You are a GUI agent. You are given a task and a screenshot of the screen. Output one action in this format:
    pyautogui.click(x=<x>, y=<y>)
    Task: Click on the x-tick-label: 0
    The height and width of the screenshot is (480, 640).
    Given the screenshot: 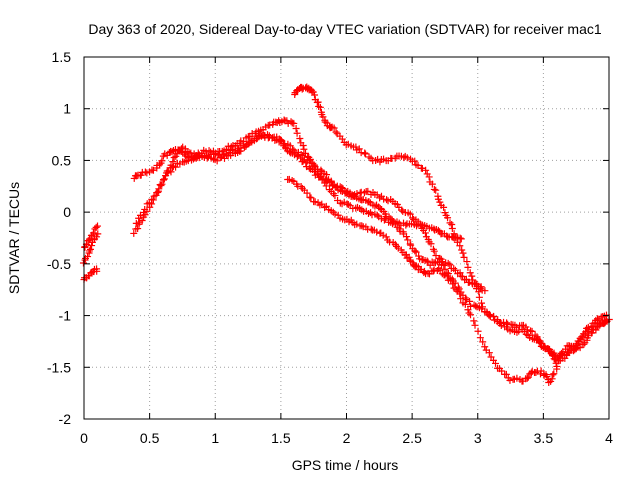 What is the action you would take?
    pyautogui.click(x=84, y=438)
    